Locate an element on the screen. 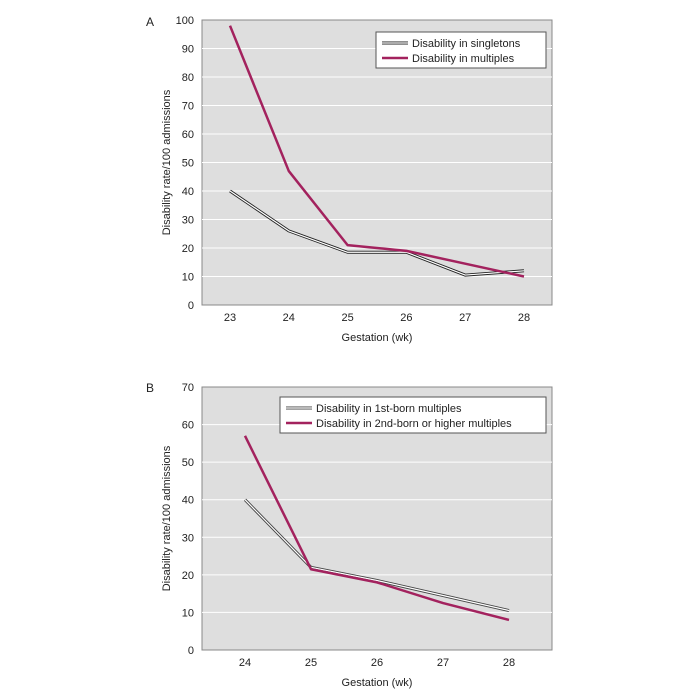 The image size is (700, 700). panel-letter: B is located at coordinates (150, 388).